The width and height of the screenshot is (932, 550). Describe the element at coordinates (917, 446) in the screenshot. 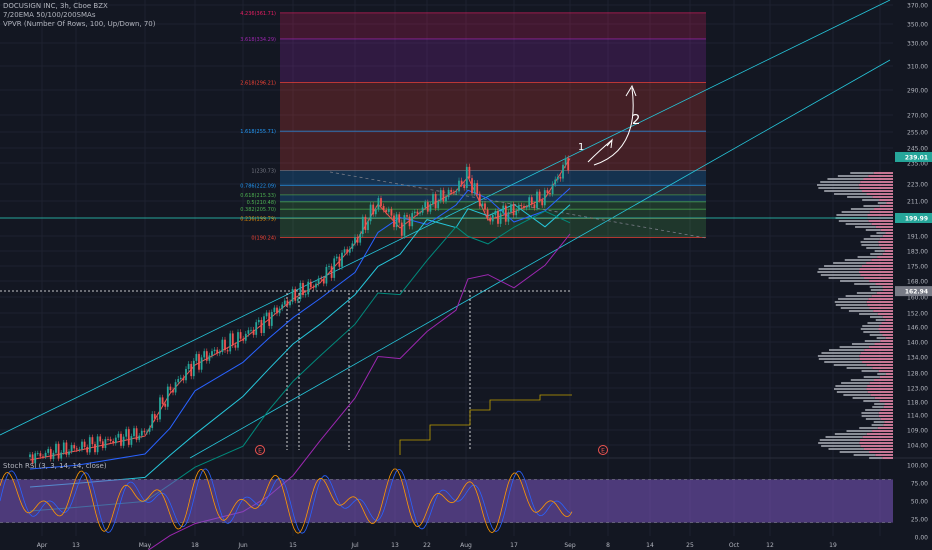

I see `price-tick-label: 104.00` at that location.